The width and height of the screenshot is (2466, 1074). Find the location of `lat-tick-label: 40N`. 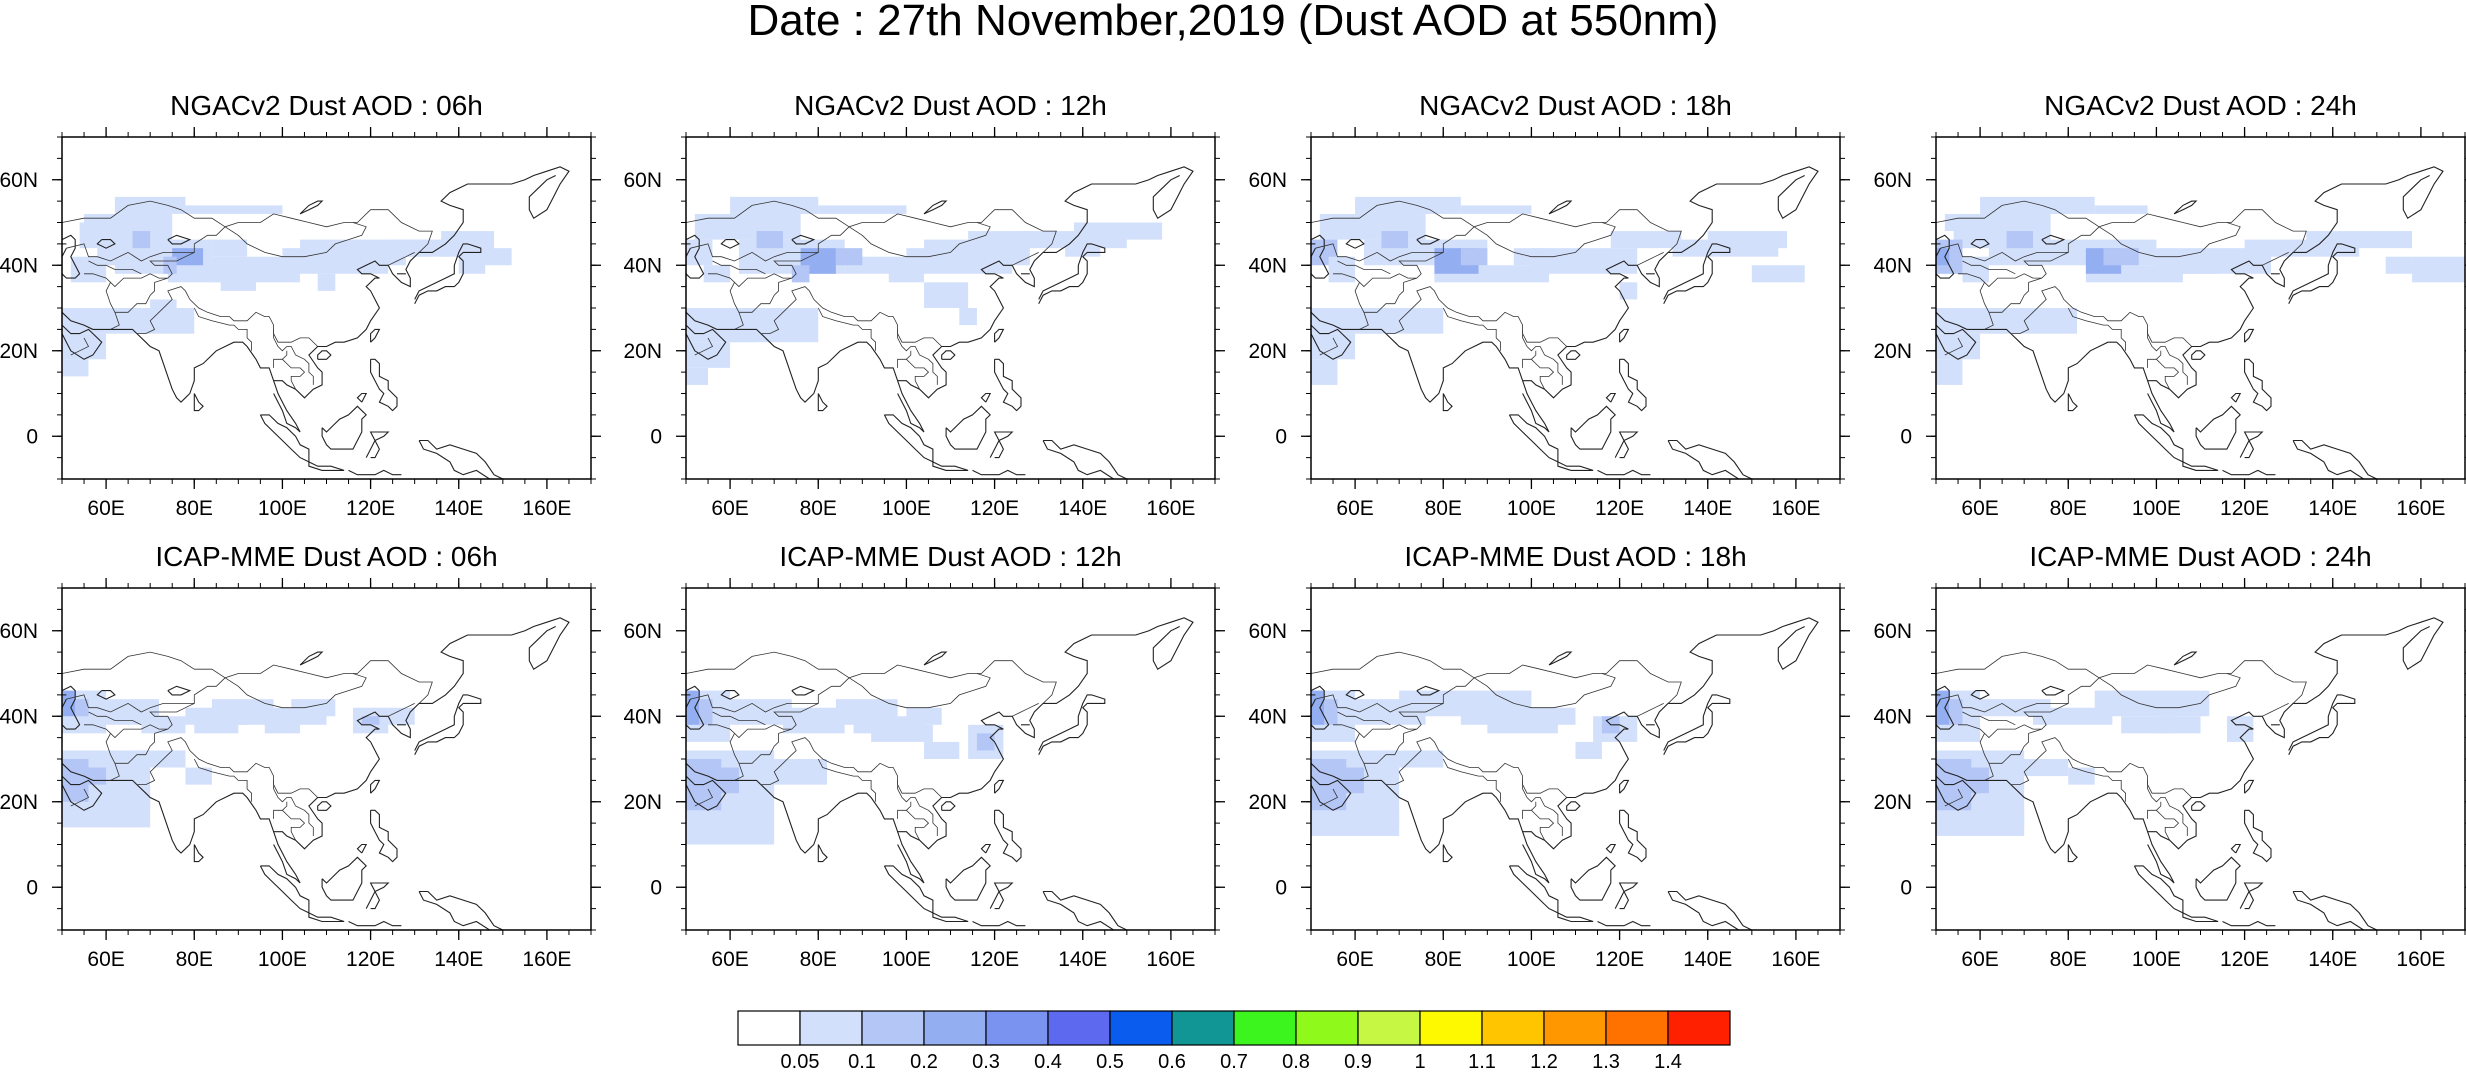

lat-tick-label: 40N is located at coordinates (1267, 716).